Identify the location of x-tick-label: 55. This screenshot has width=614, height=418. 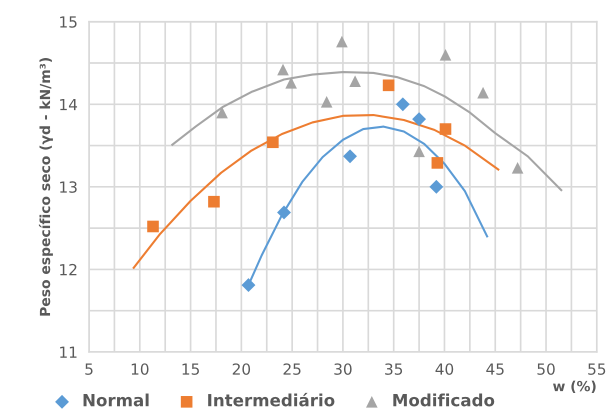
(597, 369).